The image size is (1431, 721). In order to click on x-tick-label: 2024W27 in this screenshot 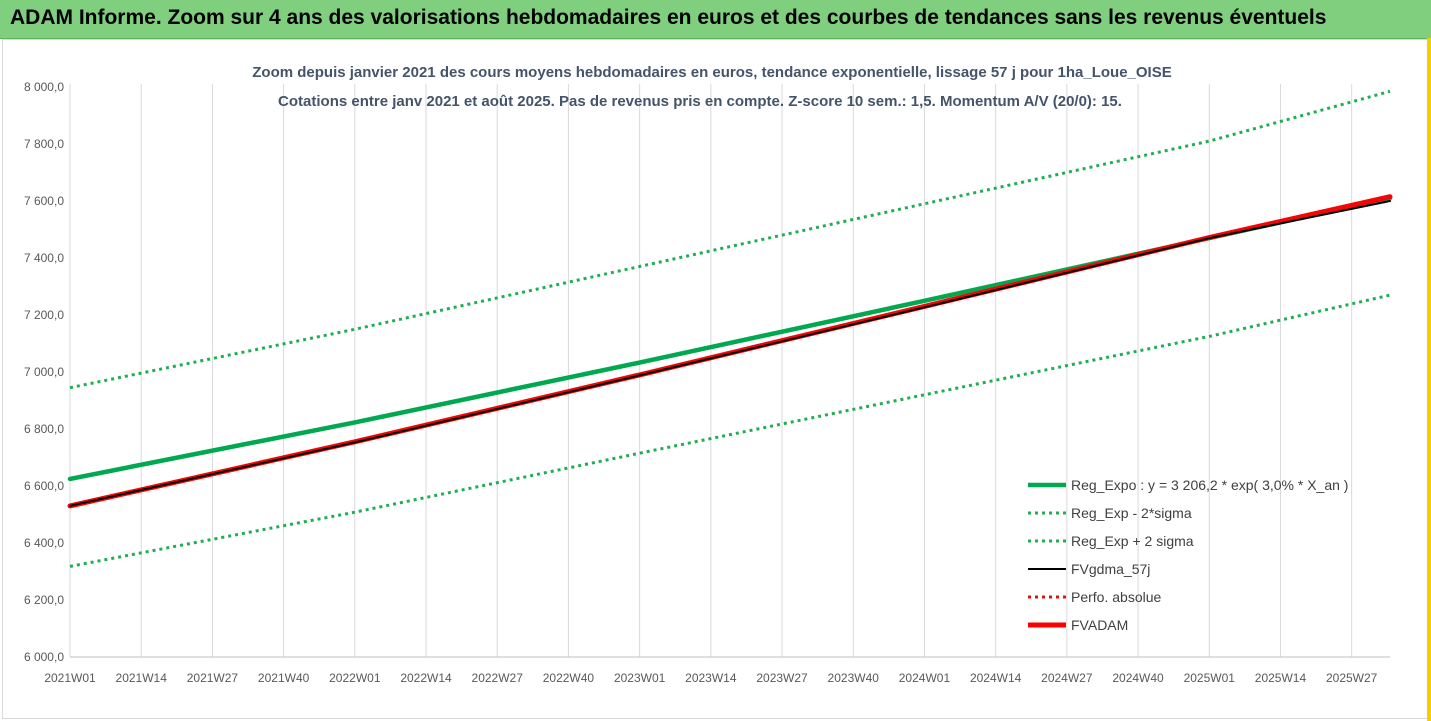, I will do `click(1067, 678)`.